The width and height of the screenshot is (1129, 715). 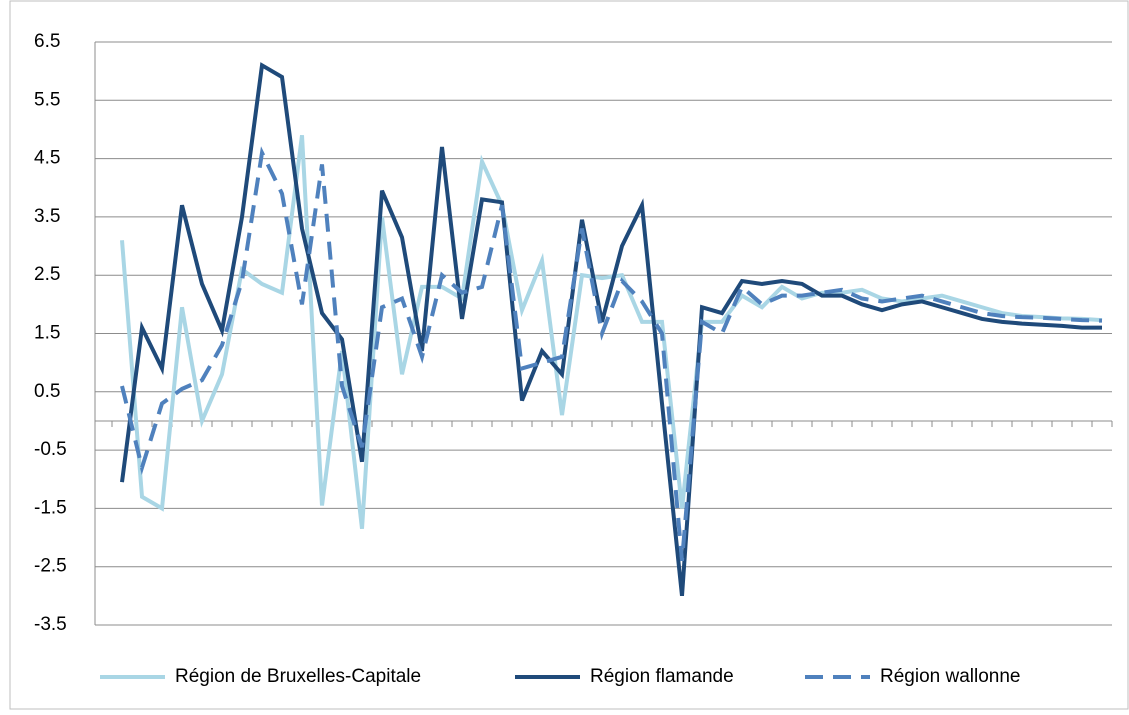 What do you see at coordinates (50, 624) in the screenshot?
I see `y-tick-label: -3.5` at bounding box center [50, 624].